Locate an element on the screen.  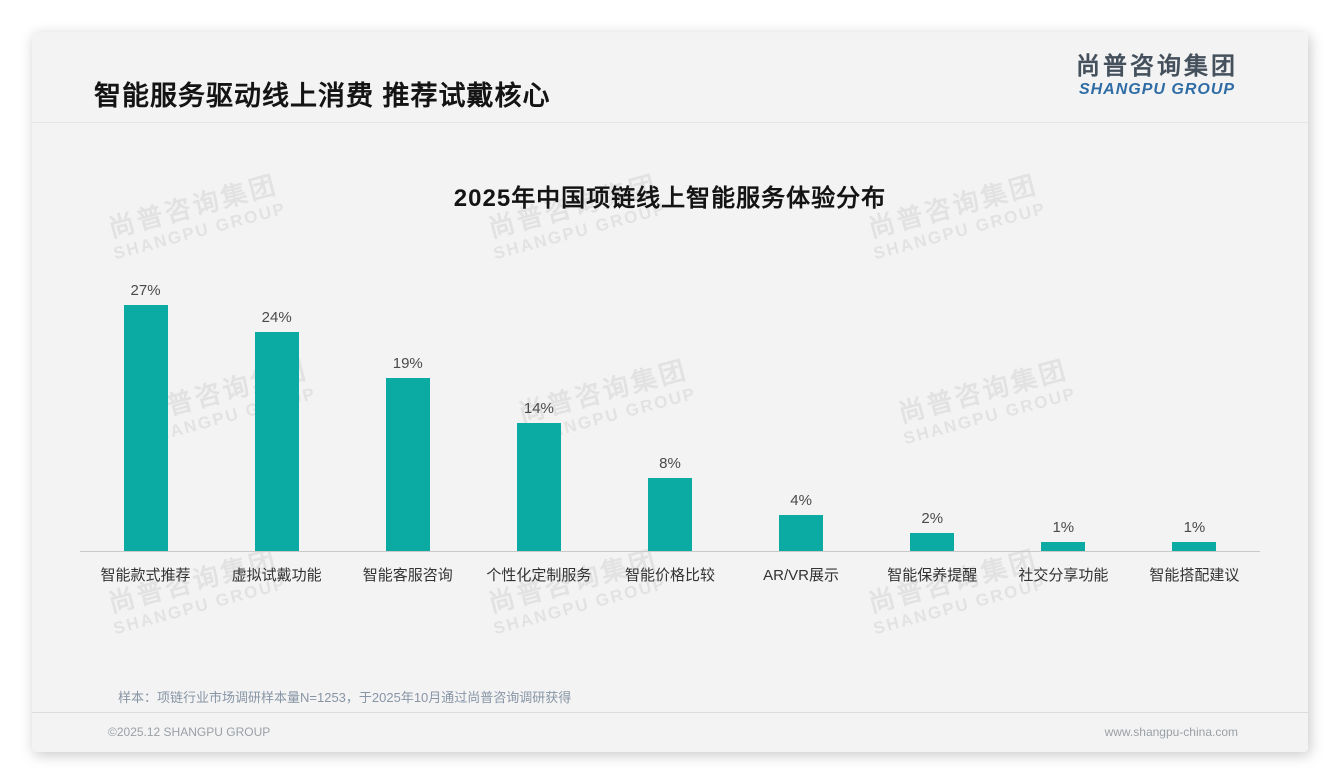
bar-column: 2% is located at coordinates (932, 530).